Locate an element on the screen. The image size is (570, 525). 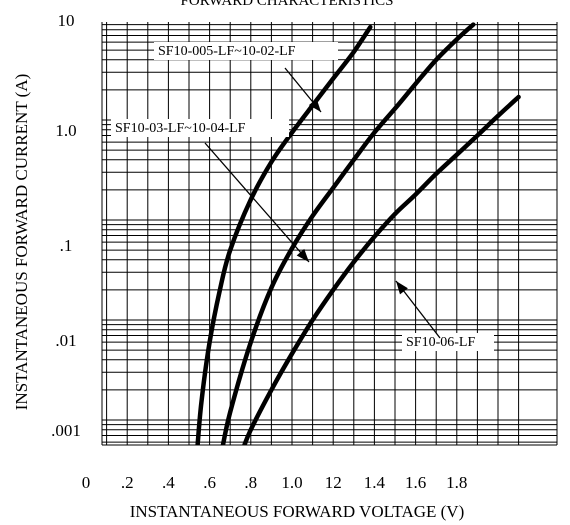
x-tick-label: 1.4 is located at coordinates (375, 482).